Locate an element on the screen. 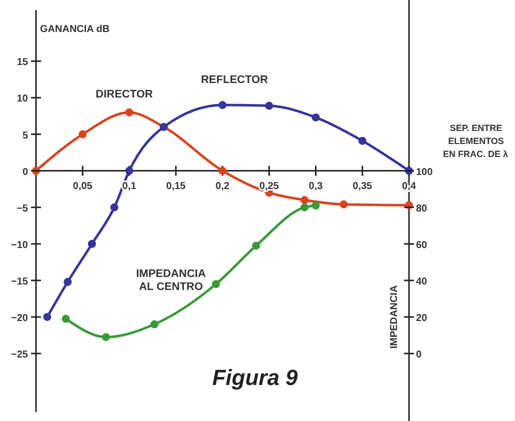  y2-tick-label: 100 is located at coordinates (425, 172).